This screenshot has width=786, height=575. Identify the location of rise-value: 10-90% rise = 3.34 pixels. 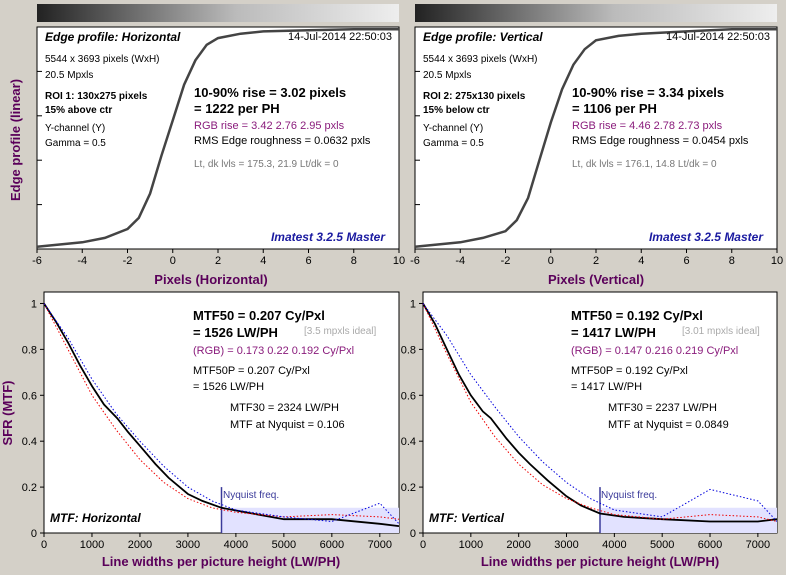
(648, 92).